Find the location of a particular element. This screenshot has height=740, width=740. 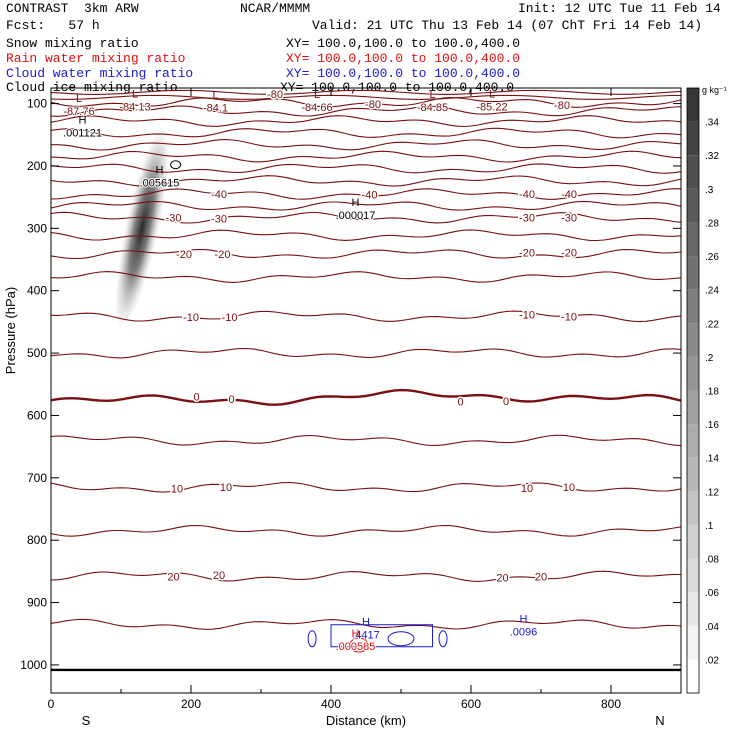

colorbar-tick-label: .22 is located at coordinates (712, 324).